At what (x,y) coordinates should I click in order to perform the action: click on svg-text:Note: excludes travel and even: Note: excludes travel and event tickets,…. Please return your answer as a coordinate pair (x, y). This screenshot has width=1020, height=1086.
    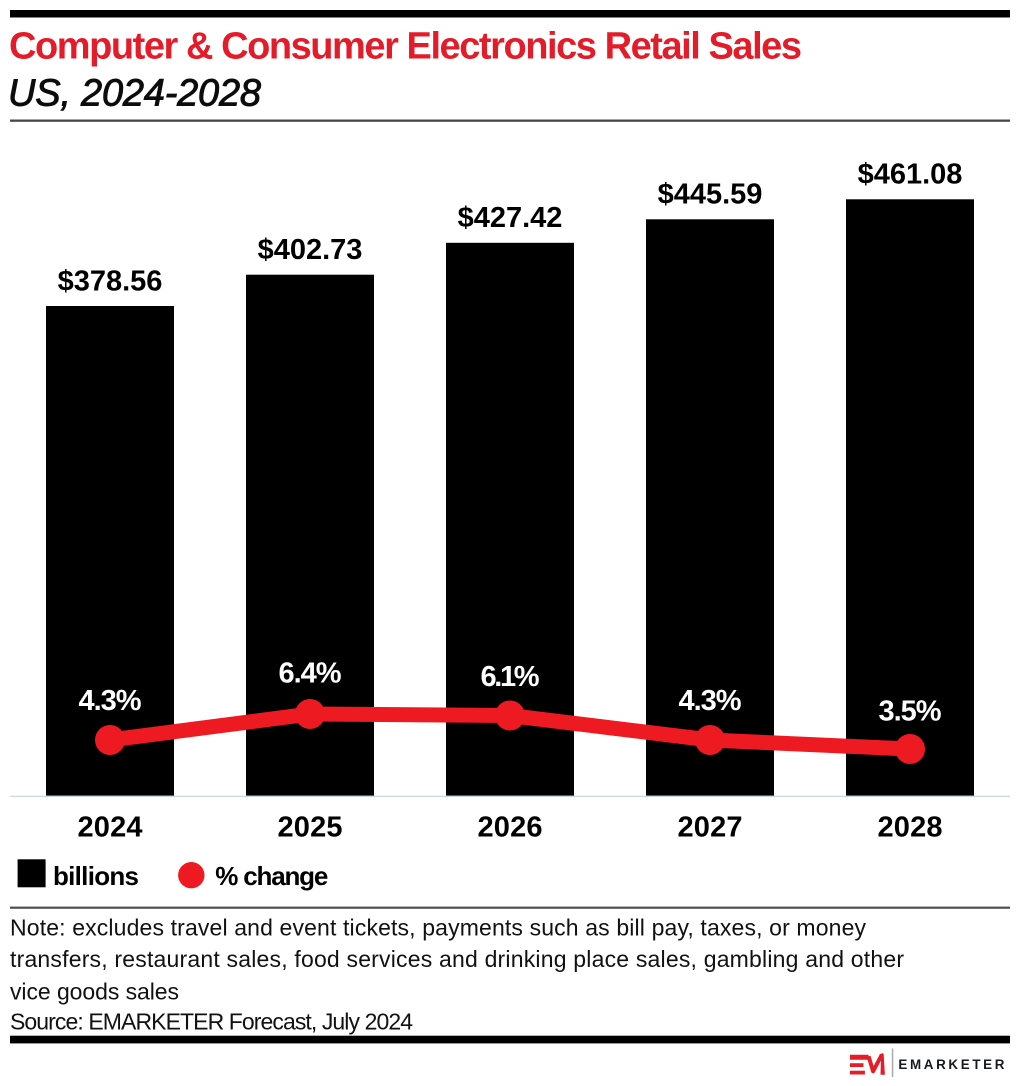
    Looking at the image, I should click on (438, 928).